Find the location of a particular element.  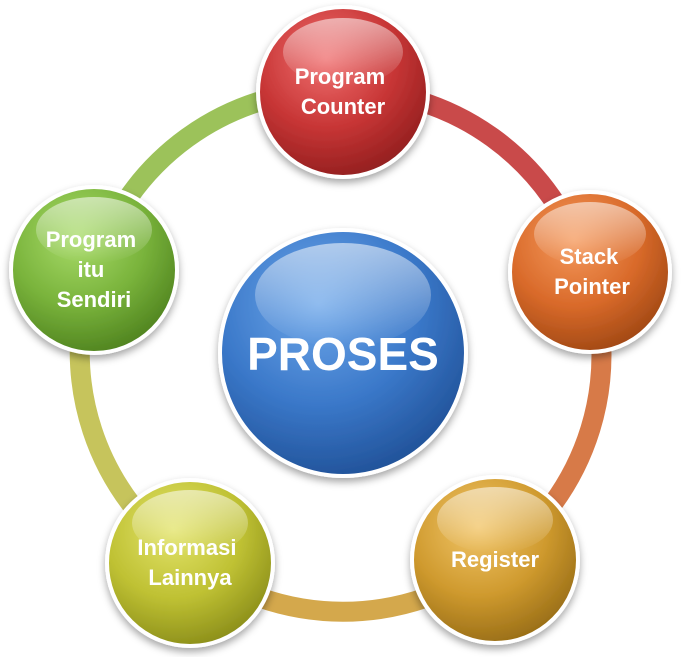

node-label-line: Lainnya is located at coordinates (190, 577).